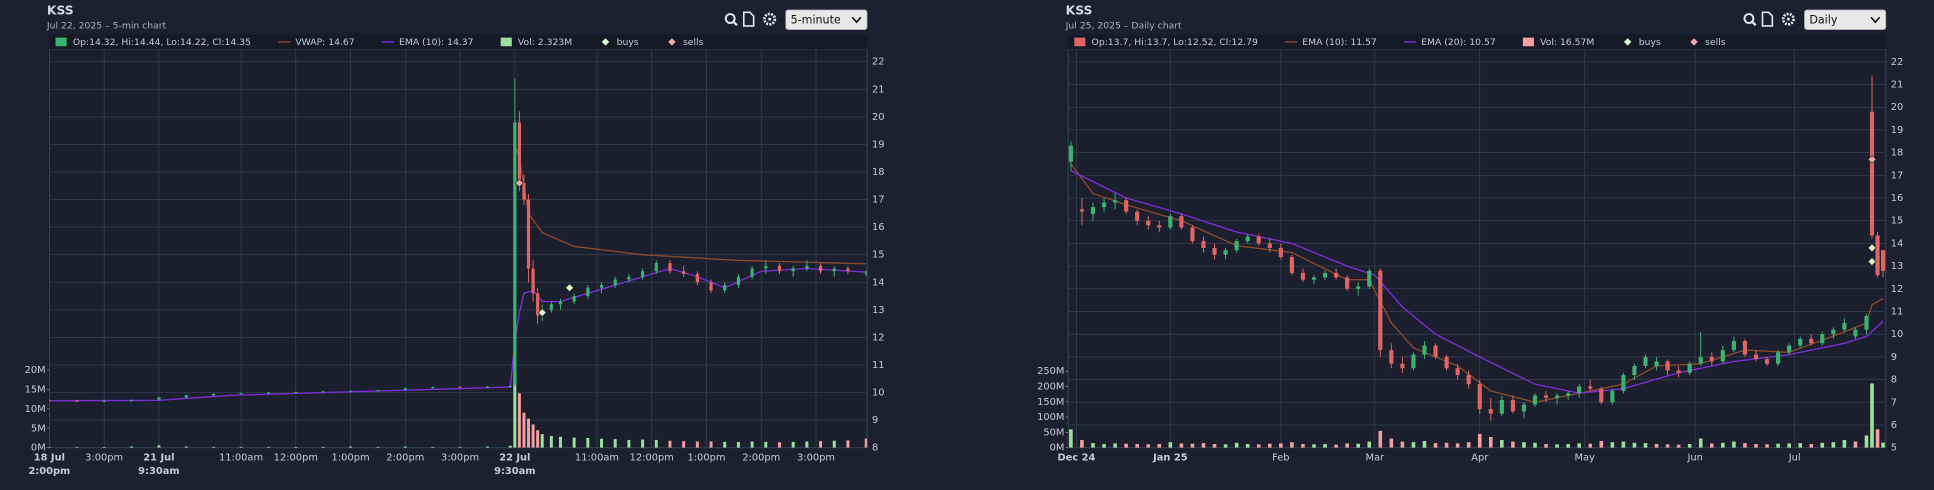 This screenshot has width=1934, height=490. Describe the element at coordinates (875, 448) in the screenshot. I see `y-tick-label: 8` at that location.